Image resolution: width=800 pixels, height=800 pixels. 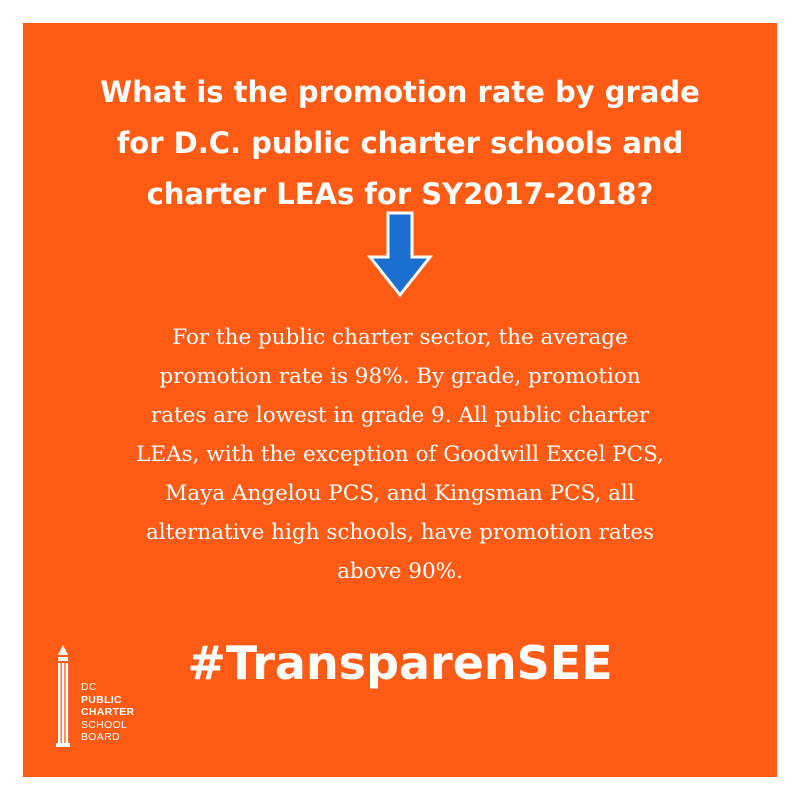 I want to click on answer-line: above 90%., so click(x=400, y=571).